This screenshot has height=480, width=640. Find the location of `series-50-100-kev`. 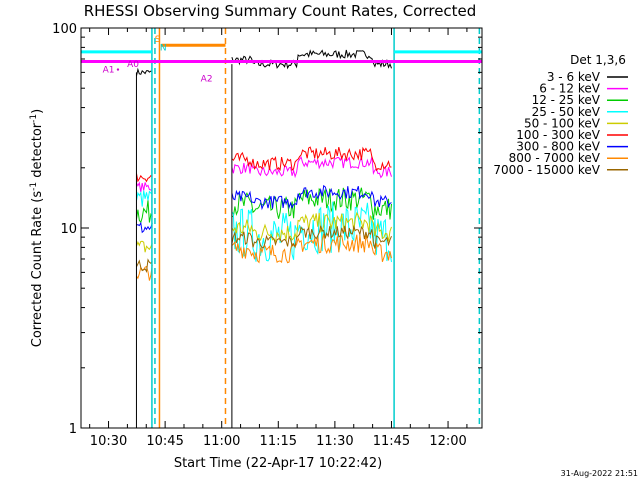

series-50-100-kev is located at coordinates (264, 232).